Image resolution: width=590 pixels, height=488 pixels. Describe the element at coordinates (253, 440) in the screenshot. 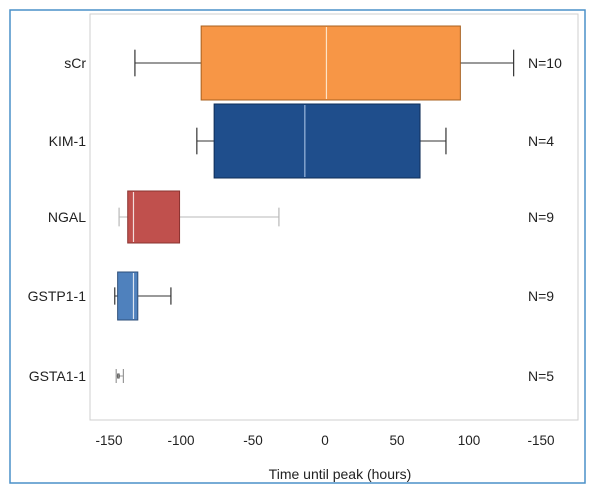

I see `x-tick-label: -50` at that location.